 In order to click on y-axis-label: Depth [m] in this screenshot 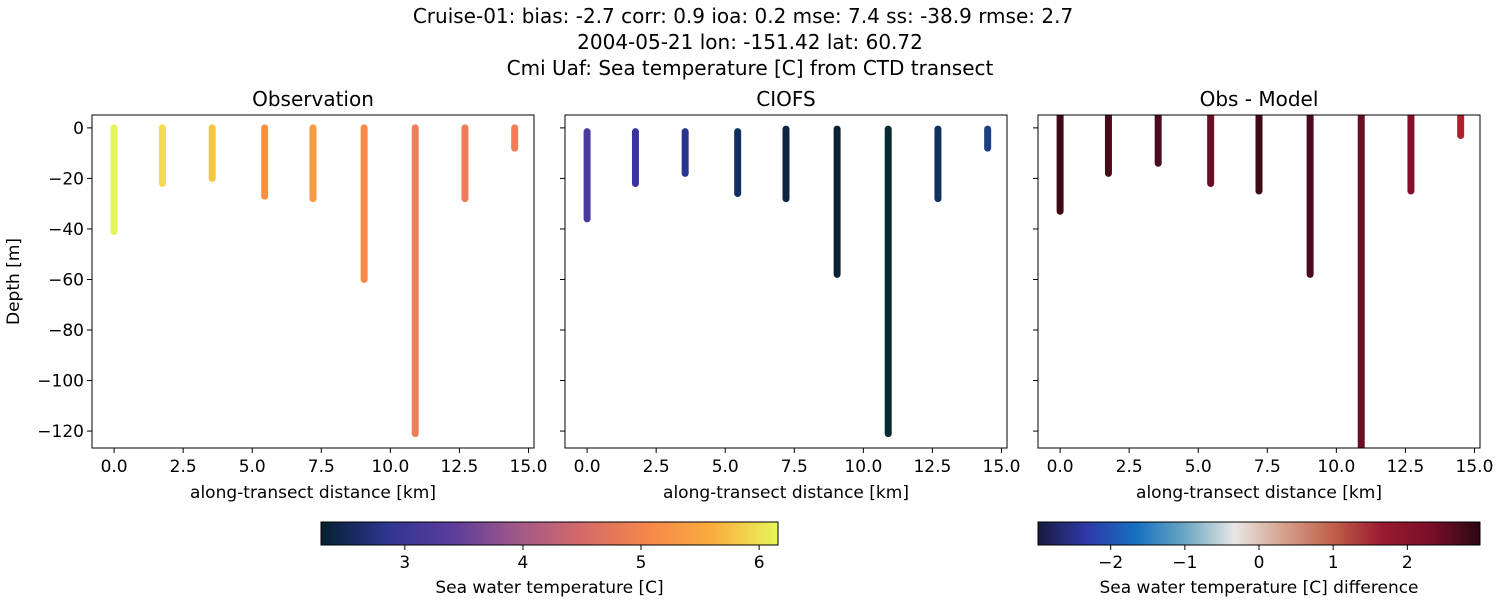, I will do `click(14, 281)`.